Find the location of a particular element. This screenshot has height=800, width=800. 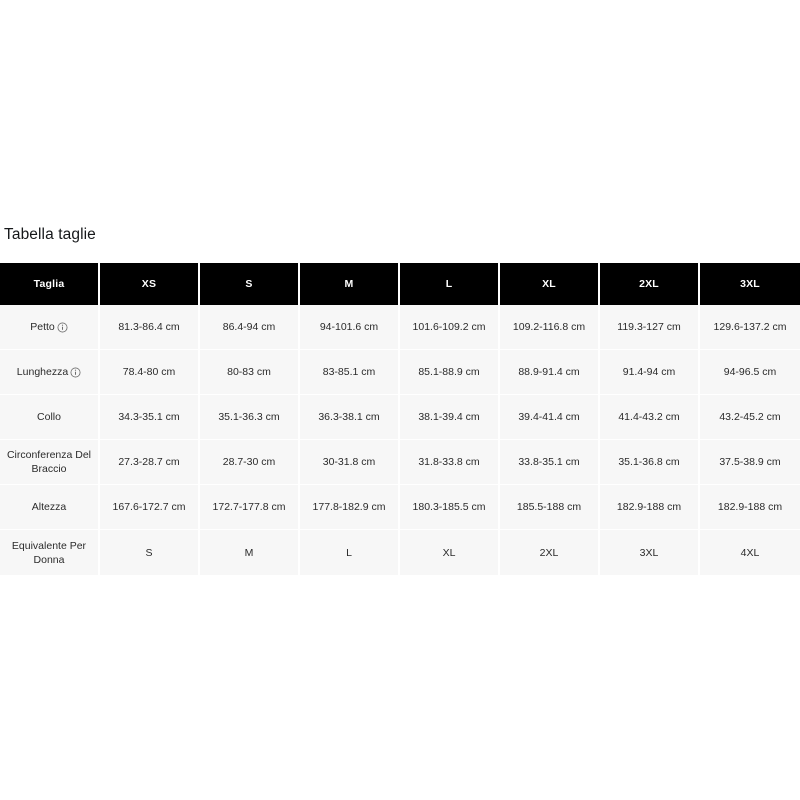

cell-value: 81.3-86.4 cm is located at coordinates (150, 327).